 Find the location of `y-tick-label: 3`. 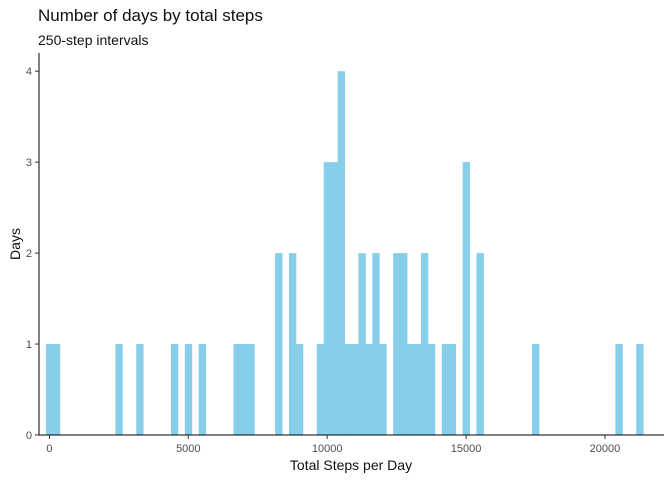

y-tick-label: 3 is located at coordinates (29, 163).